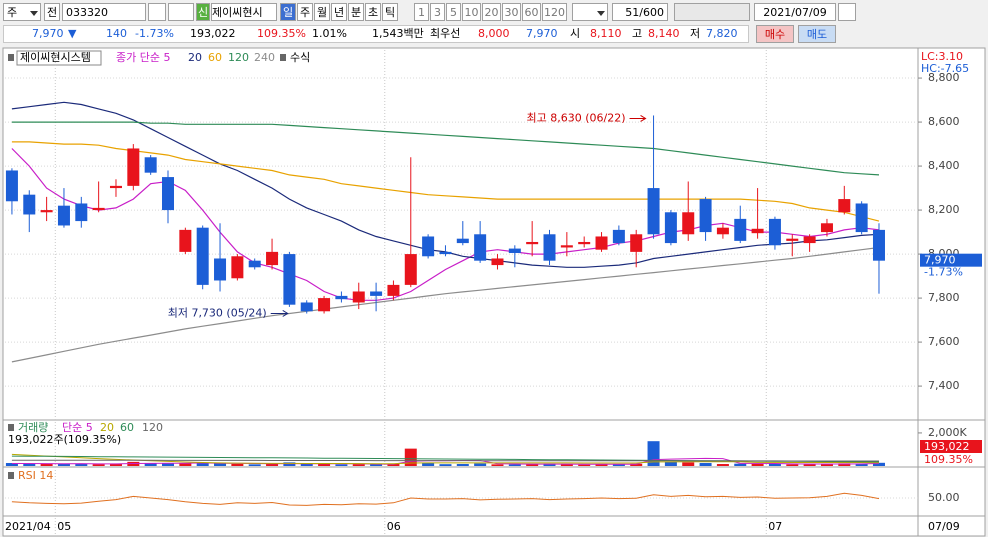  Describe the element at coordinates (445, 460) in the screenshot. I see `volume-average` at that location.